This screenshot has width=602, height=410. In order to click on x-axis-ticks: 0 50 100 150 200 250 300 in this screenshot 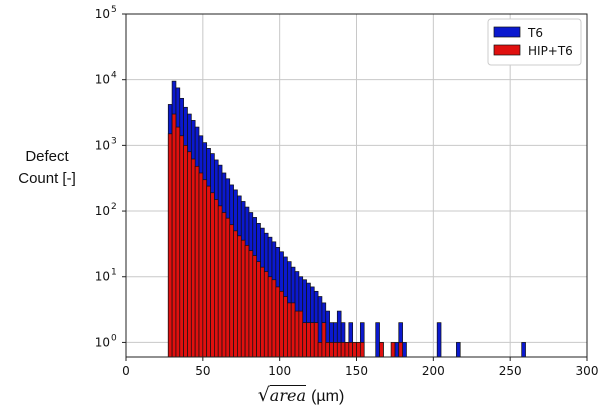, I will do `click(360, 367)`.